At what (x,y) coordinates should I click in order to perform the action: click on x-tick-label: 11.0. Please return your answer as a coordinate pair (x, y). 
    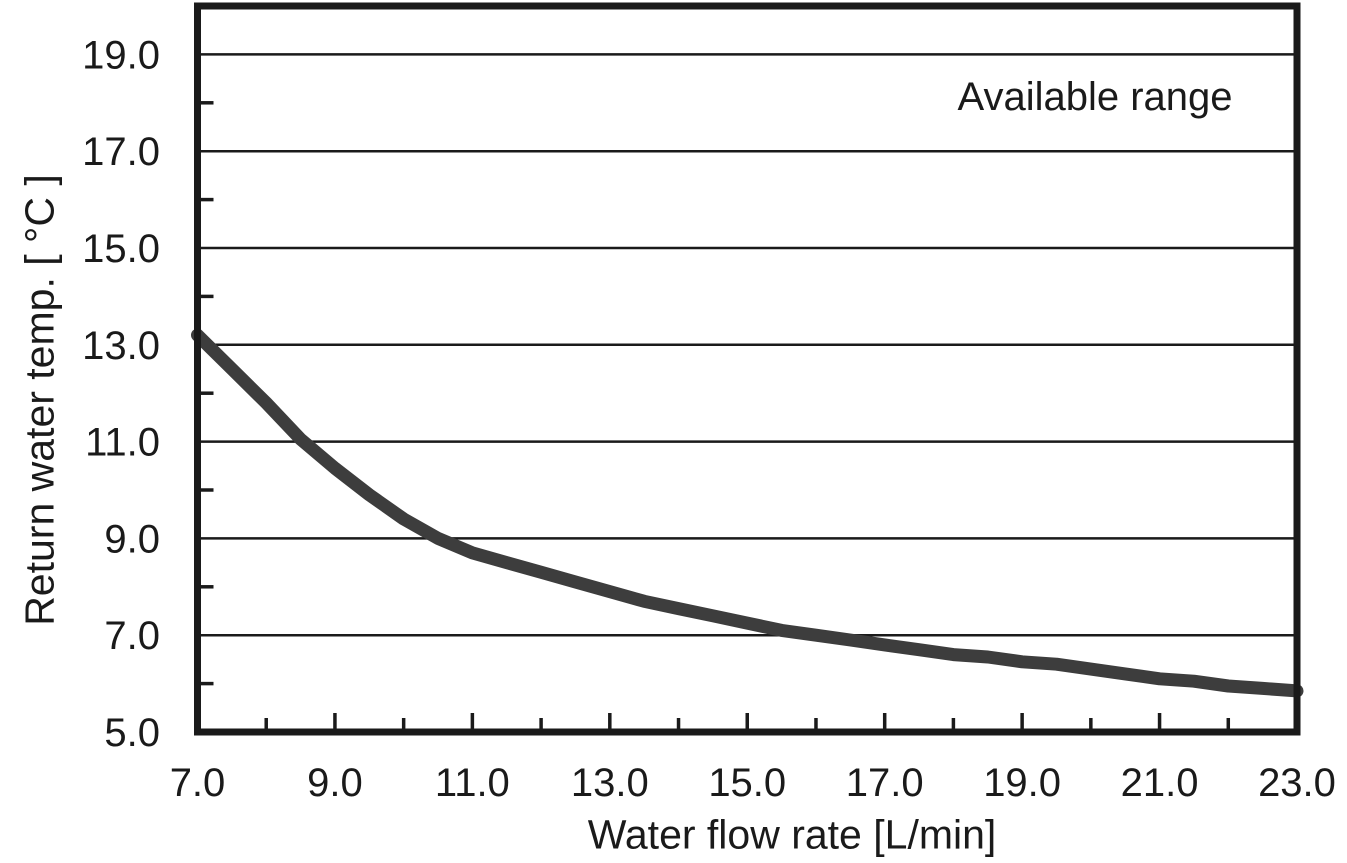
    Looking at the image, I should click on (472, 783).